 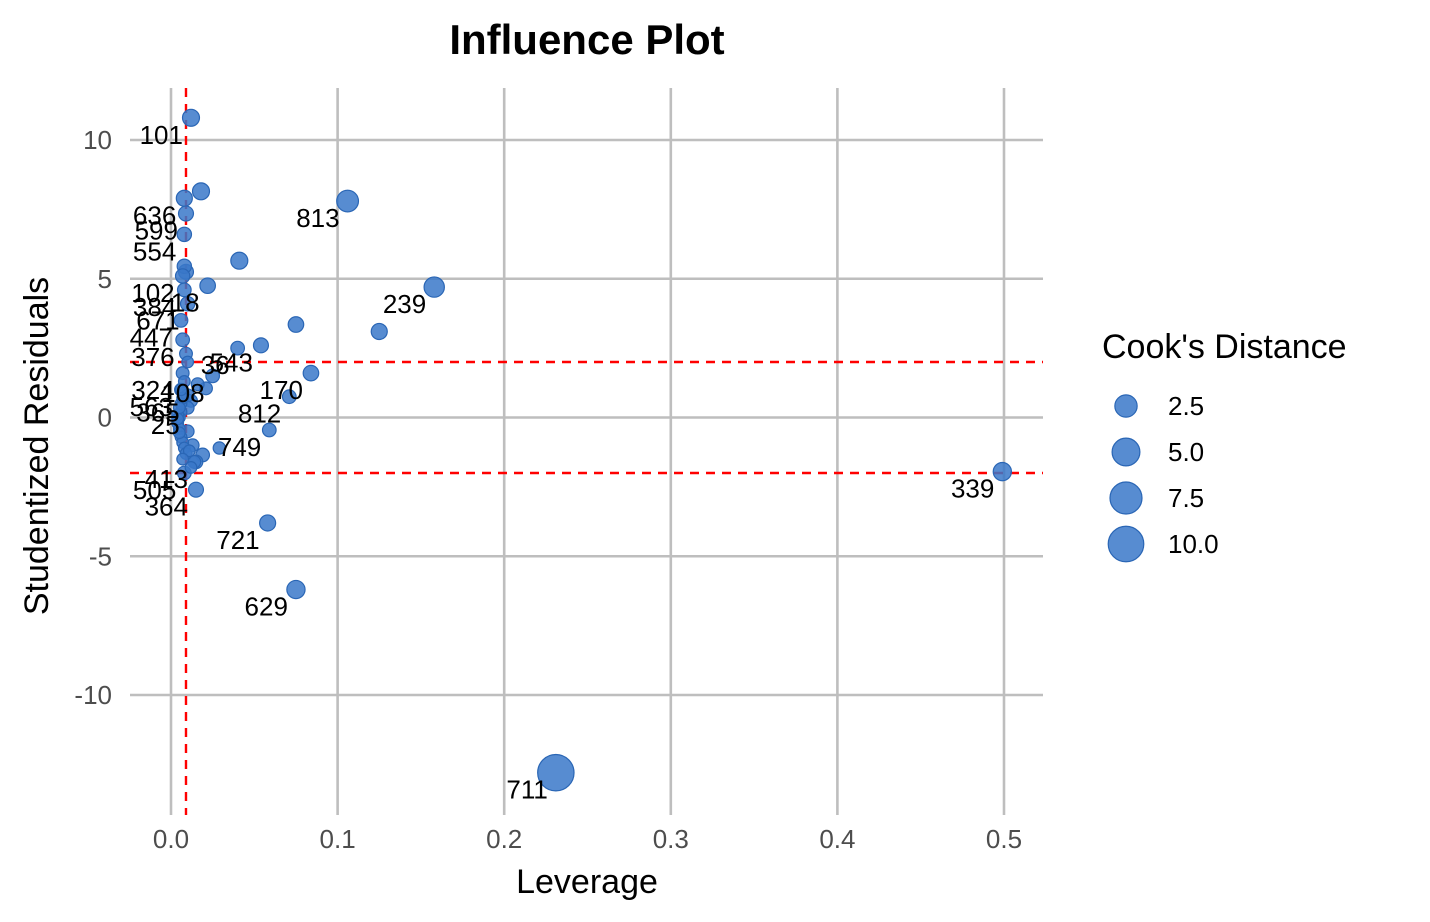 What do you see at coordinates (231, 362) in the screenshot?
I see `point-label: 543` at bounding box center [231, 362].